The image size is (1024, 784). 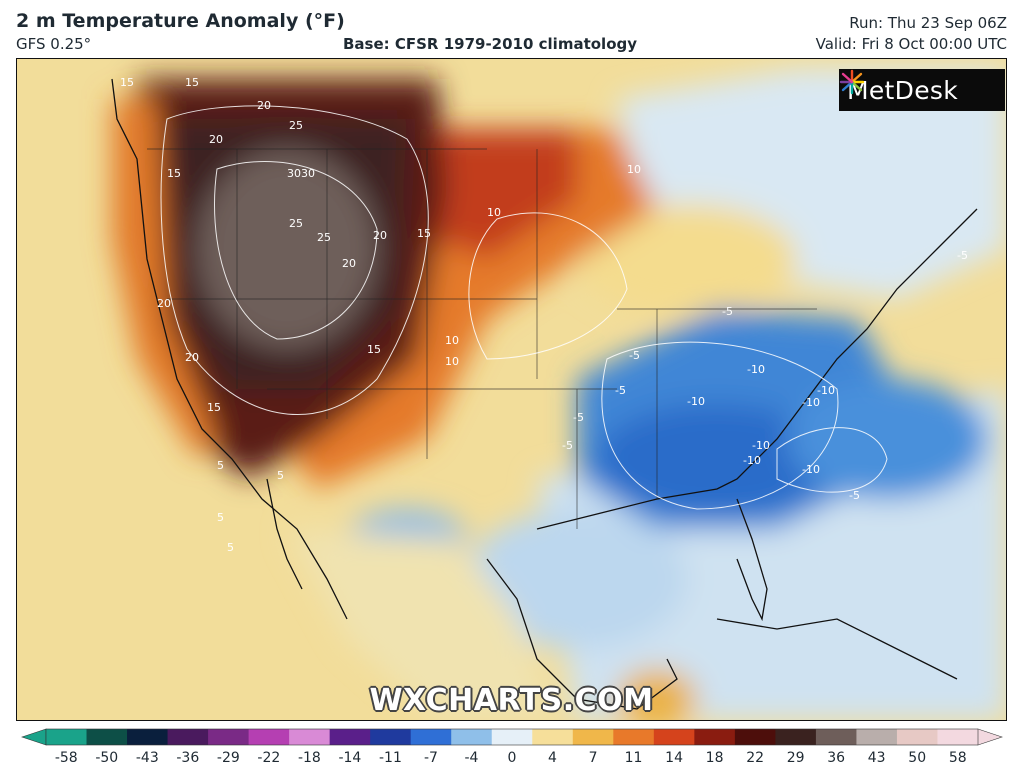 What do you see at coordinates (430, 758) in the screenshot?
I see `colorbar-tick-label: -7` at bounding box center [430, 758].